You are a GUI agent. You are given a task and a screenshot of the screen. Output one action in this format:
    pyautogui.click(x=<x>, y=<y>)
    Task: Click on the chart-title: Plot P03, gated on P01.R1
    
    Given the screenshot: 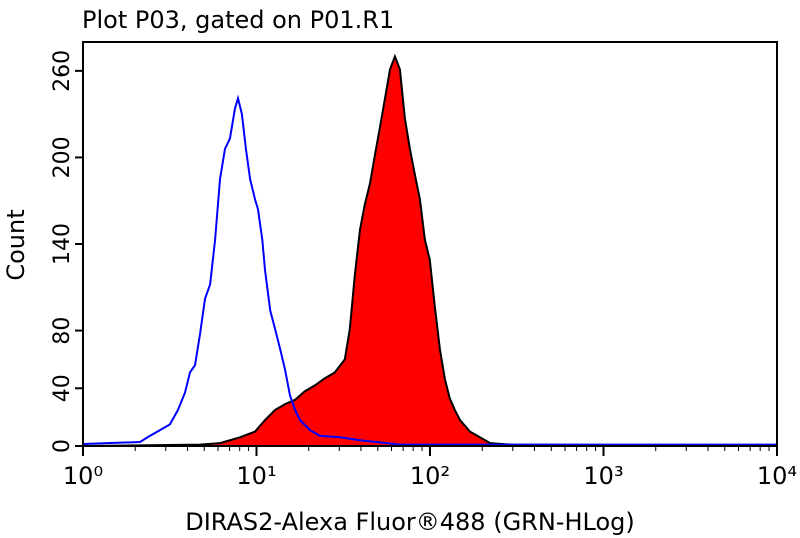 What is the action you would take?
    pyautogui.click(x=238, y=20)
    